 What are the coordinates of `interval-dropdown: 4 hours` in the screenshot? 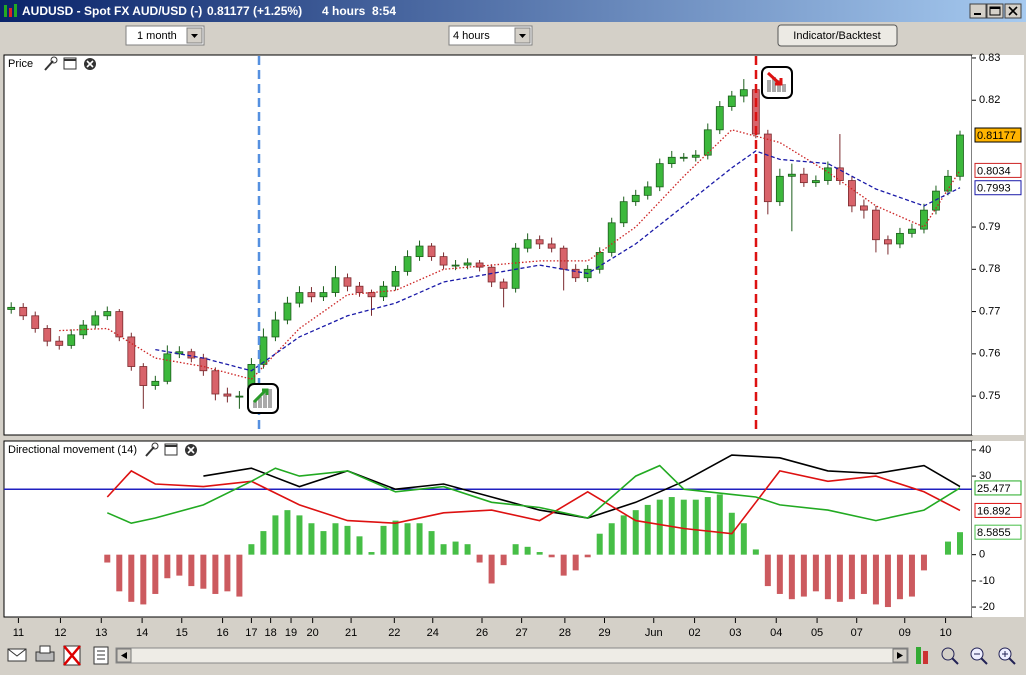 It's located at (490, 35).